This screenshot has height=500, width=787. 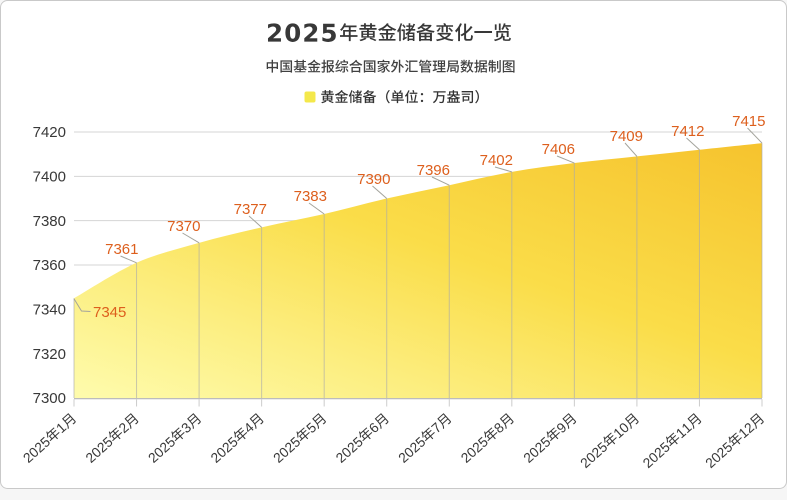 What do you see at coordinates (49, 132) in the screenshot?
I see `svg-text: 7420` at bounding box center [49, 132].